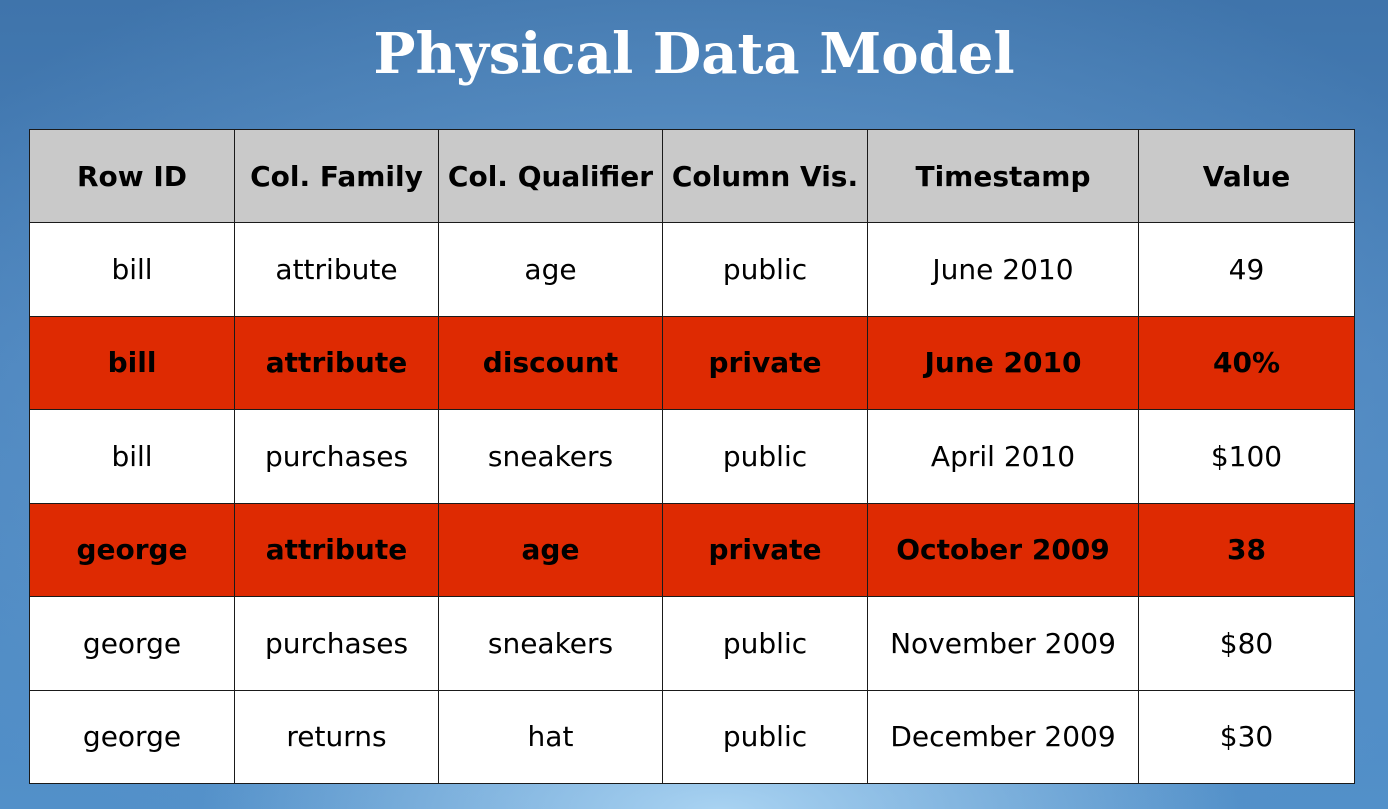 This screenshot has height=809, width=1388. What do you see at coordinates (1246, 362) in the screenshot?
I see `cell-value: 40%` at bounding box center [1246, 362].